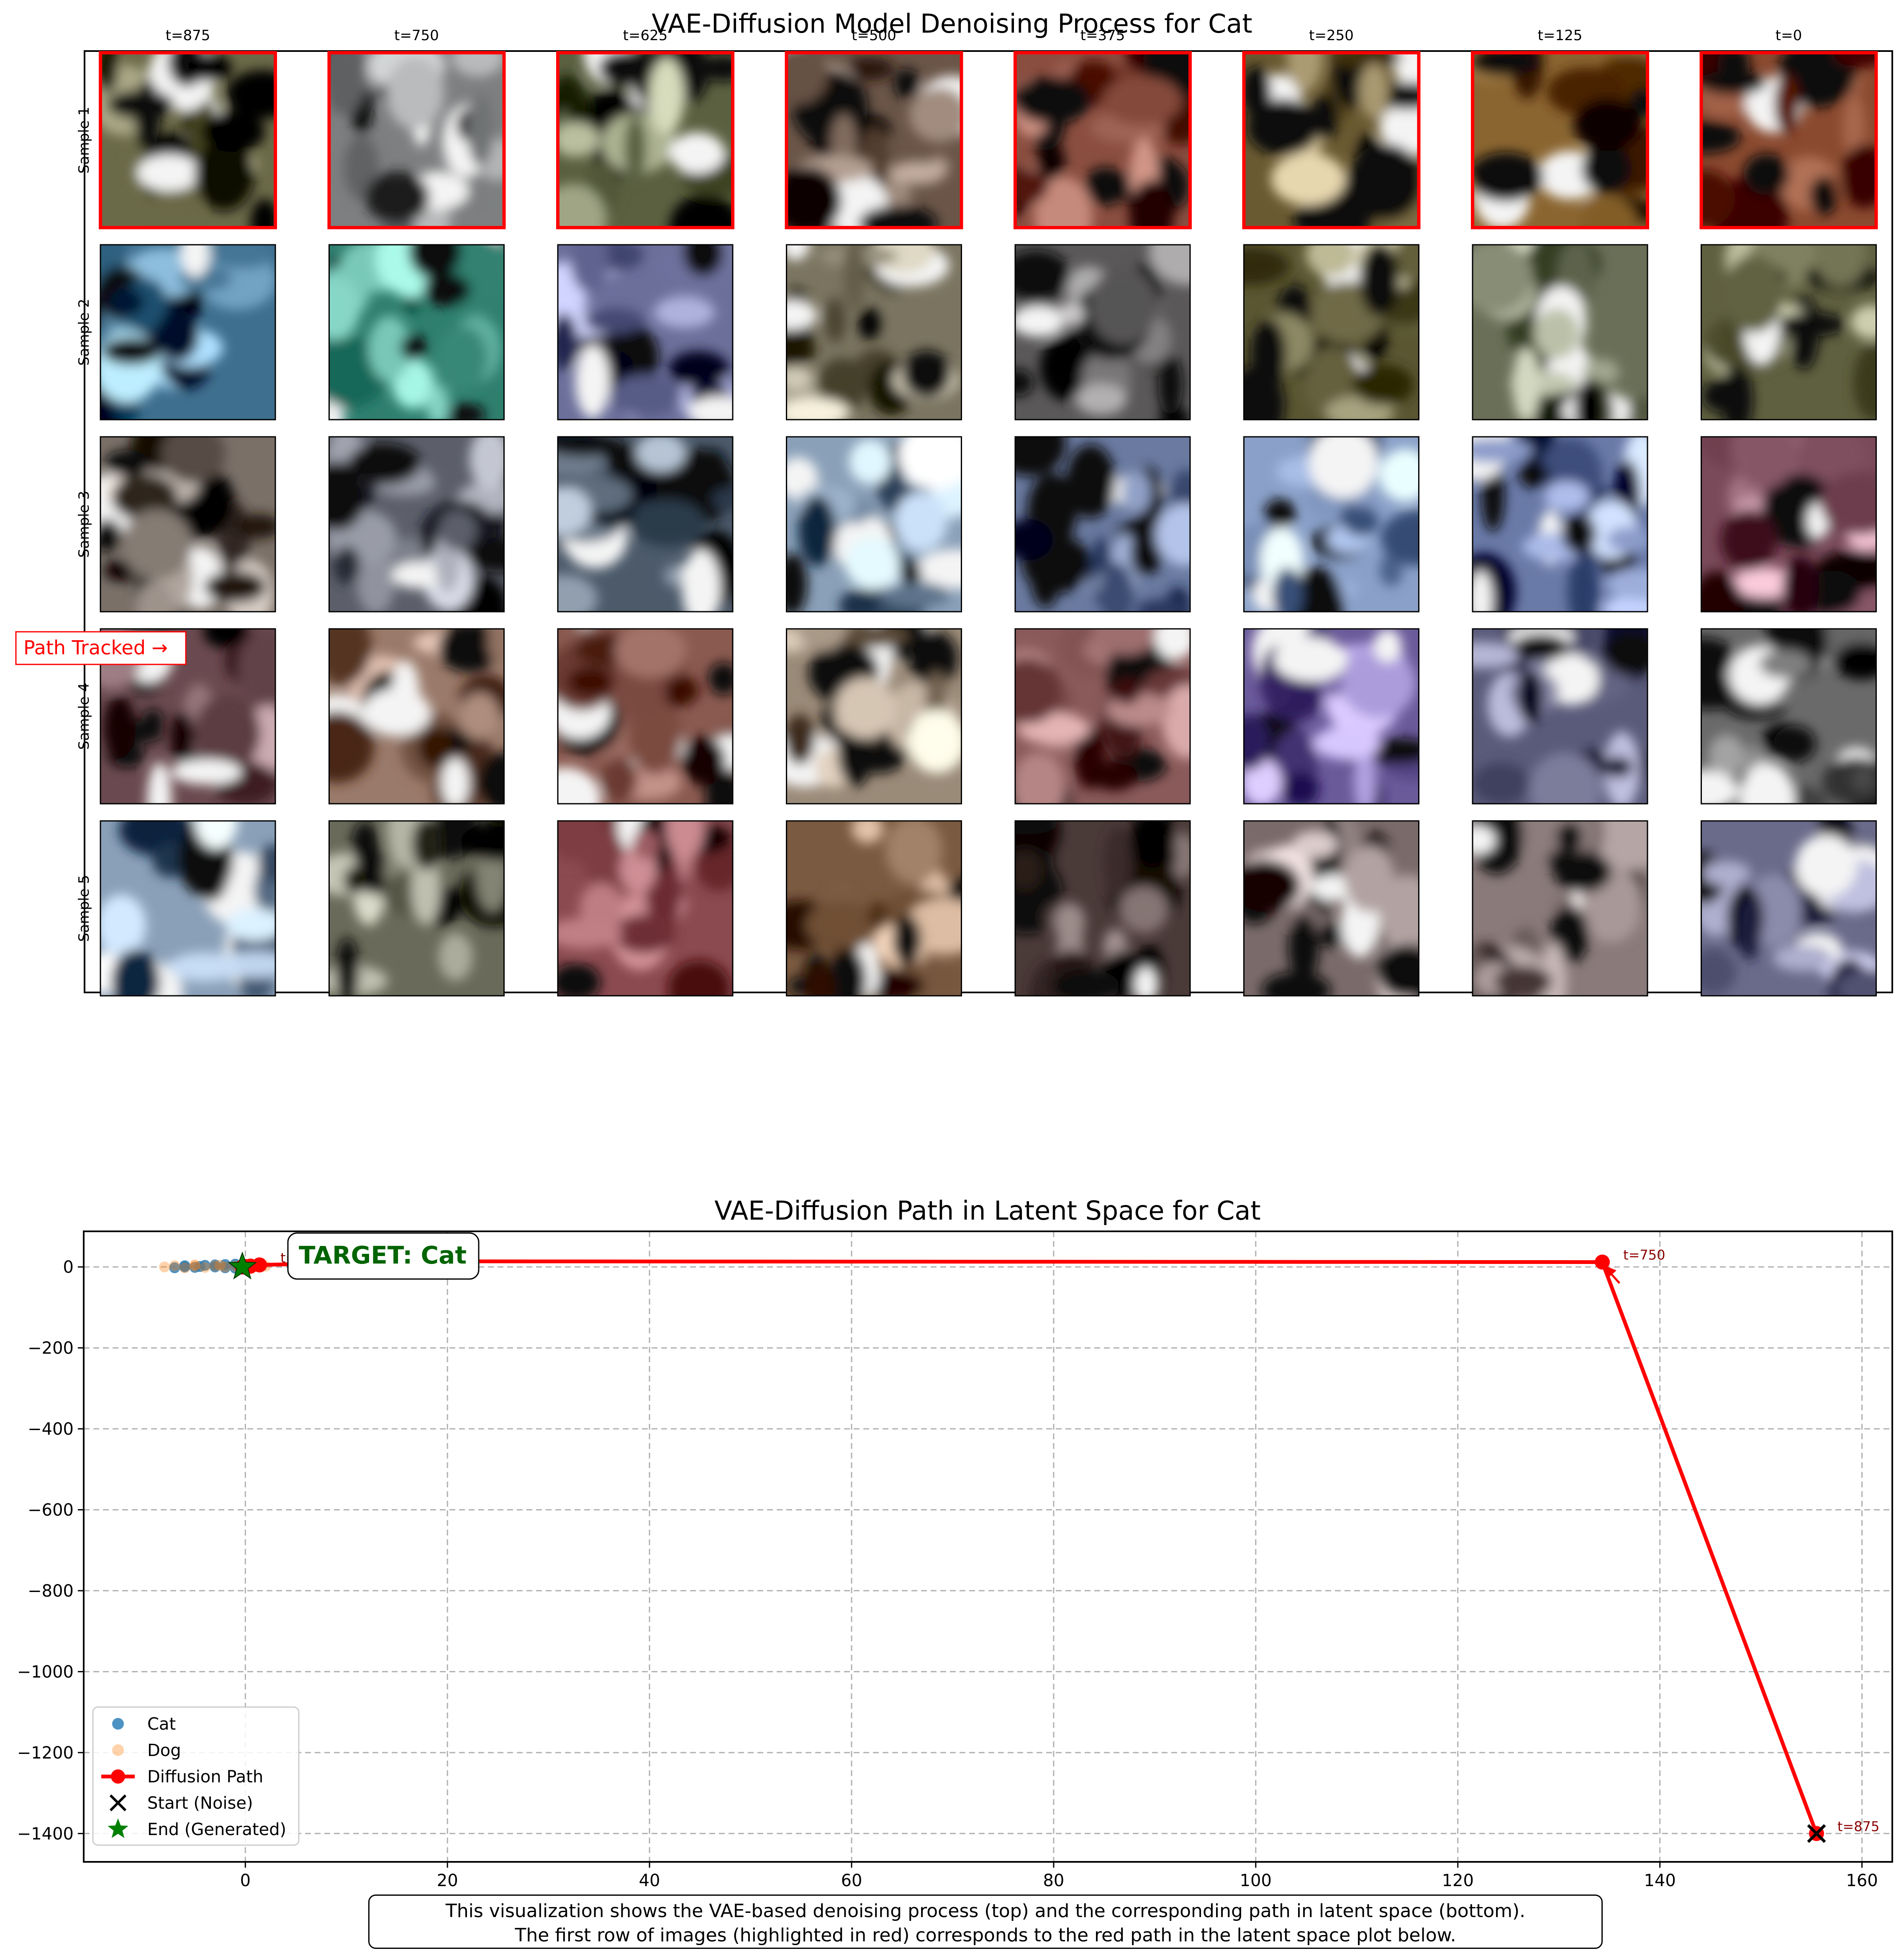 This screenshot has width=1904, height=1956. Describe the element at coordinates (1789, 35) in the screenshot. I see `column-label: t=0` at that location.